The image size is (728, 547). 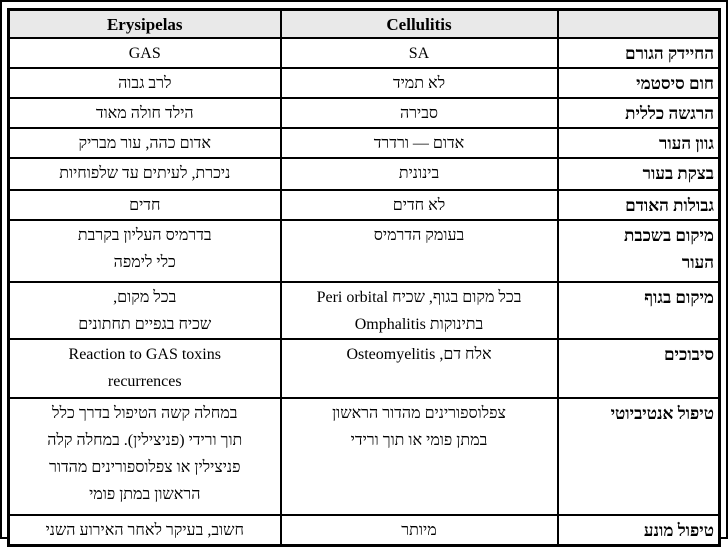 What do you see at coordinates (638, 53) in the screenshot?
I see `row-label: החיידק הגורם` at bounding box center [638, 53].